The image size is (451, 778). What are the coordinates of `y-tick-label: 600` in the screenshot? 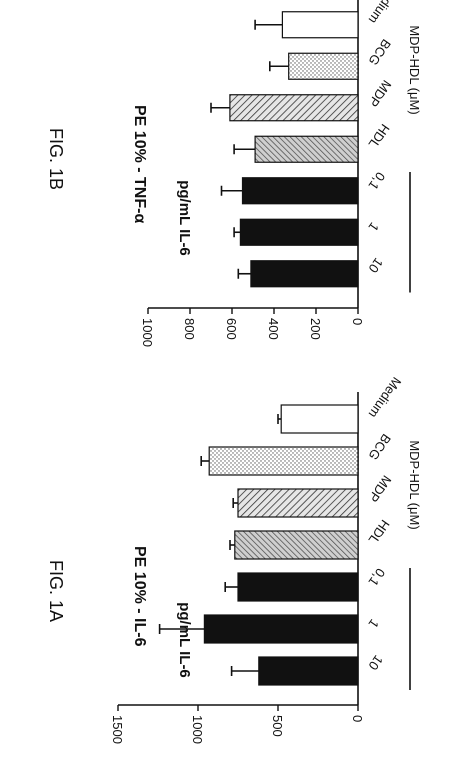 It's located at (231, 329).